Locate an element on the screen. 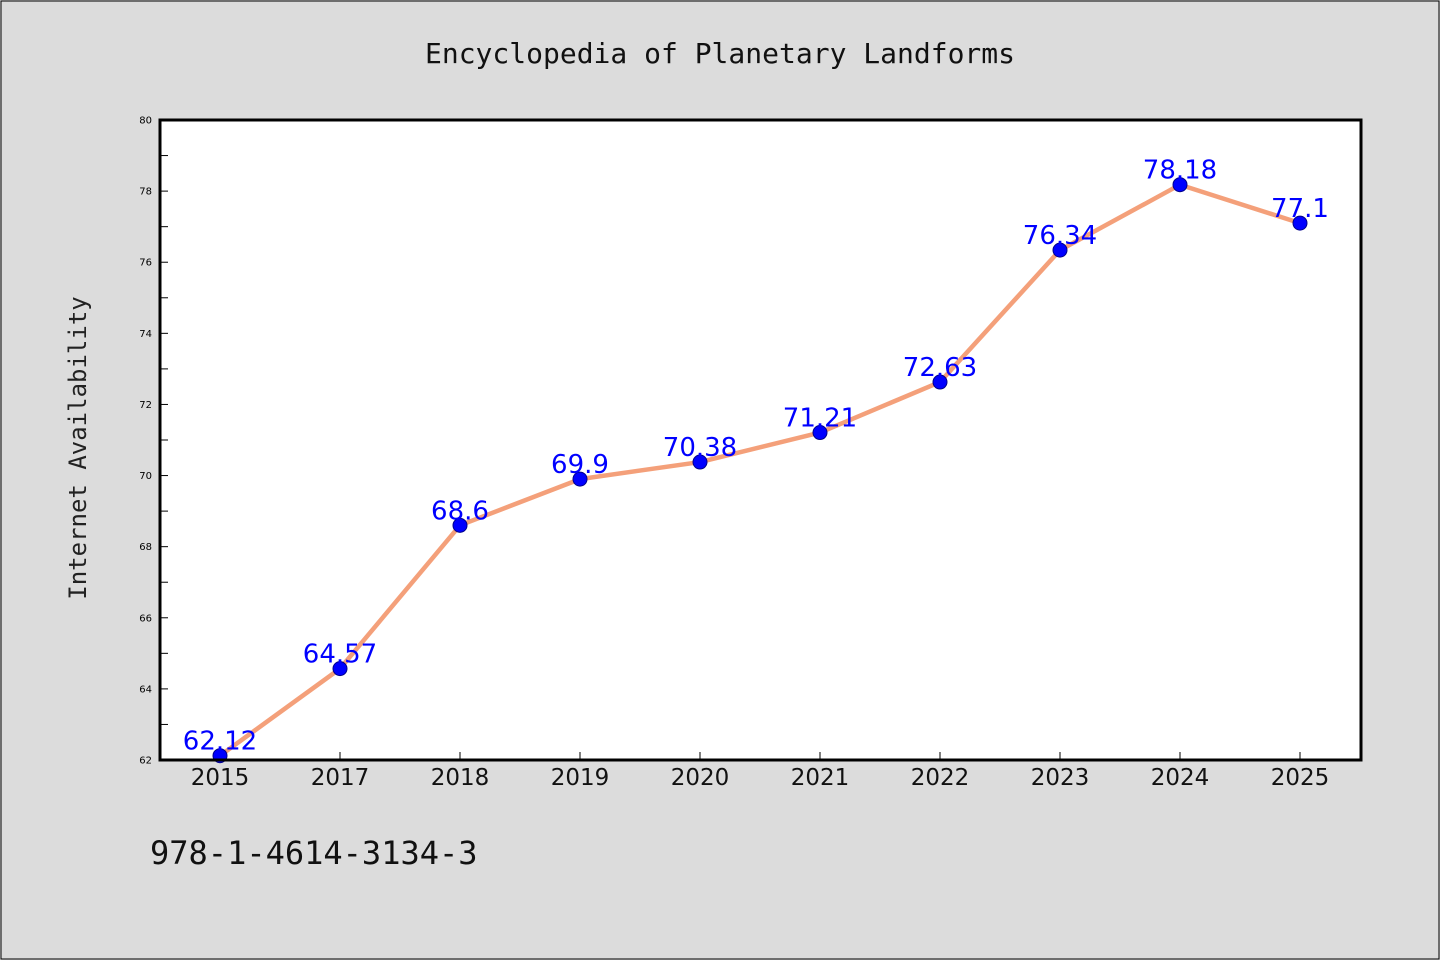 This screenshot has height=960, width=1440. x-tick-label-2022: 2022 is located at coordinates (940, 778).